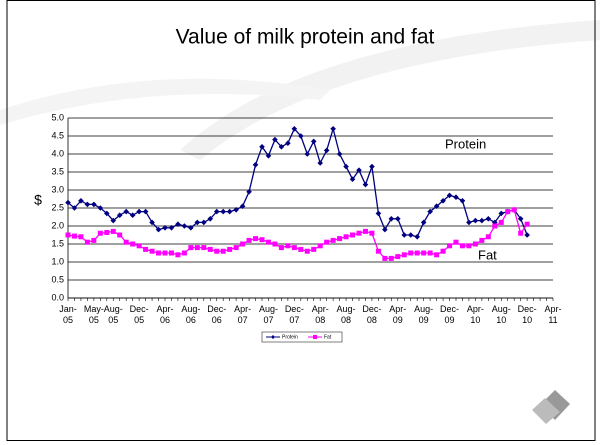 The image size is (602, 445). What do you see at coordinates (57, 243) in the screenshot?
I see `y-tick-label: 1.5` at bounding box center [57, 243].